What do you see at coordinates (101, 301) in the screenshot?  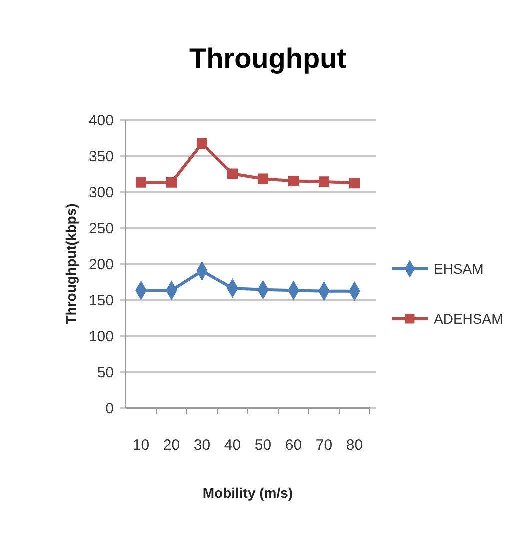 I see `y-tick-label: 150` at bounding box center [101, 301].